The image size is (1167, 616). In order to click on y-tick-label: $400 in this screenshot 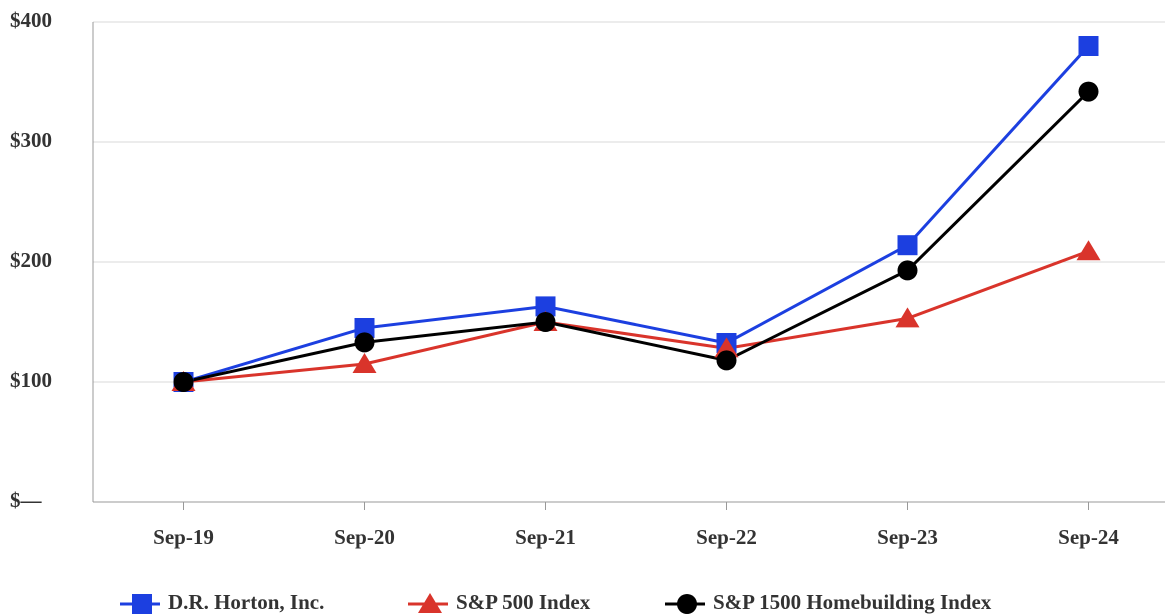, I will do `click(31, 20)`.